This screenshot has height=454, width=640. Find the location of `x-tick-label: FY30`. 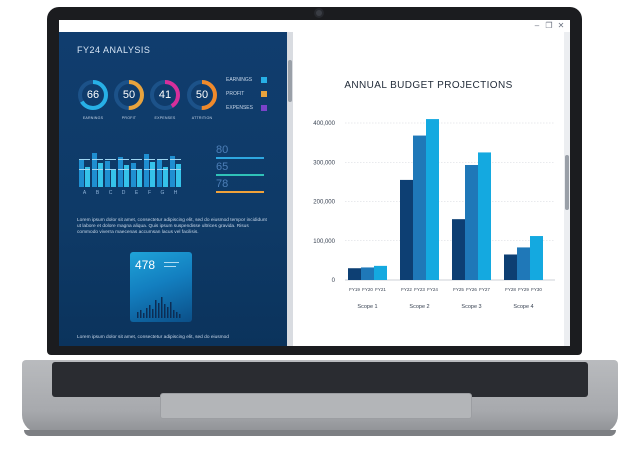

x-tick-label: FY30 is located at coordinates (536, 289).